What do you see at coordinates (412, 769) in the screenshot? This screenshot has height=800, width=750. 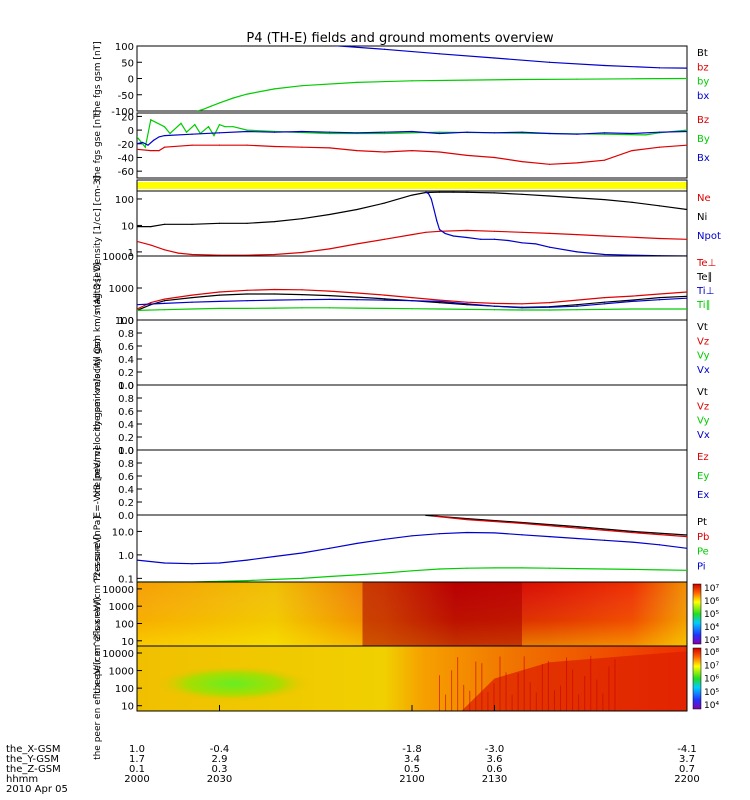 I see `footer-value: 0.5` at bounding box center [412, 769].